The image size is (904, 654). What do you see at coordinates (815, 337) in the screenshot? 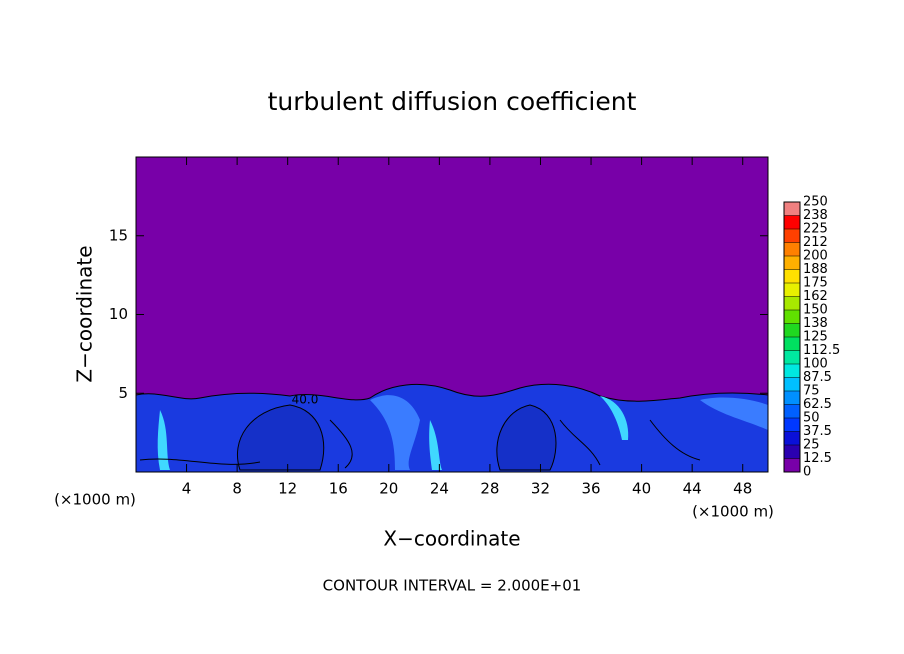
I see `colorbar-tick-label: 125` at bounding box center [815, 337].